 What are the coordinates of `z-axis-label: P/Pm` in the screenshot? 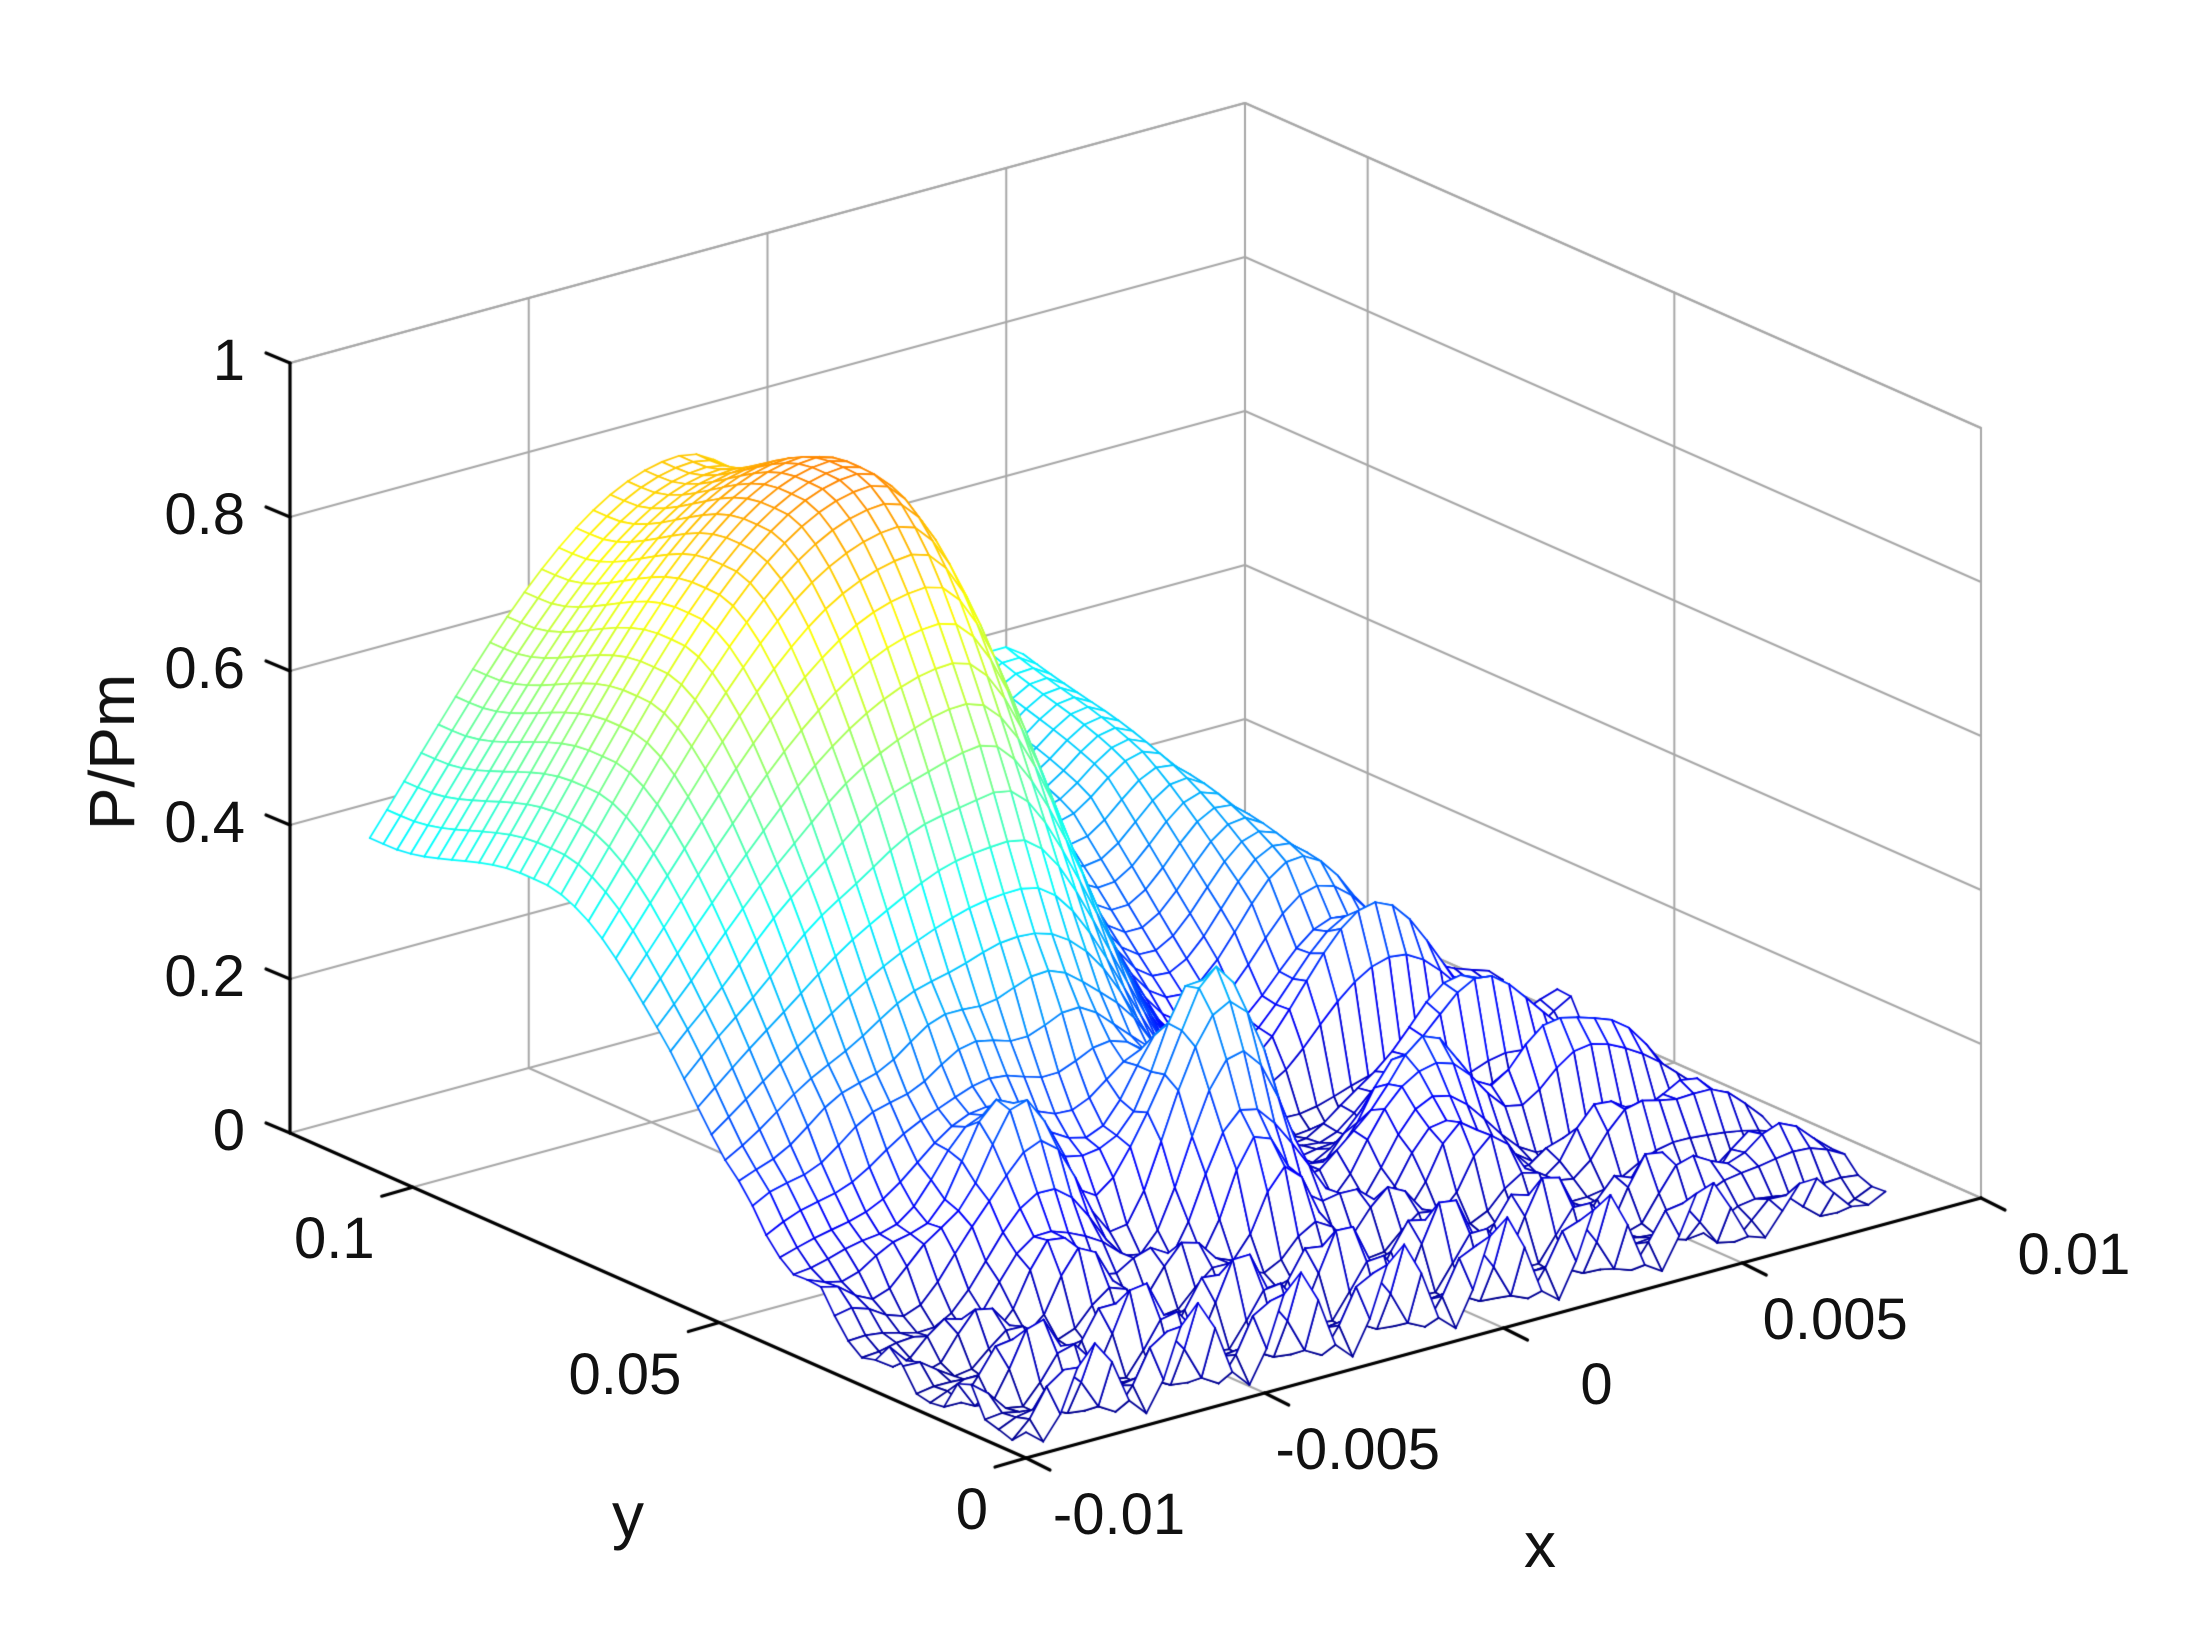 It's located at (112, 752).